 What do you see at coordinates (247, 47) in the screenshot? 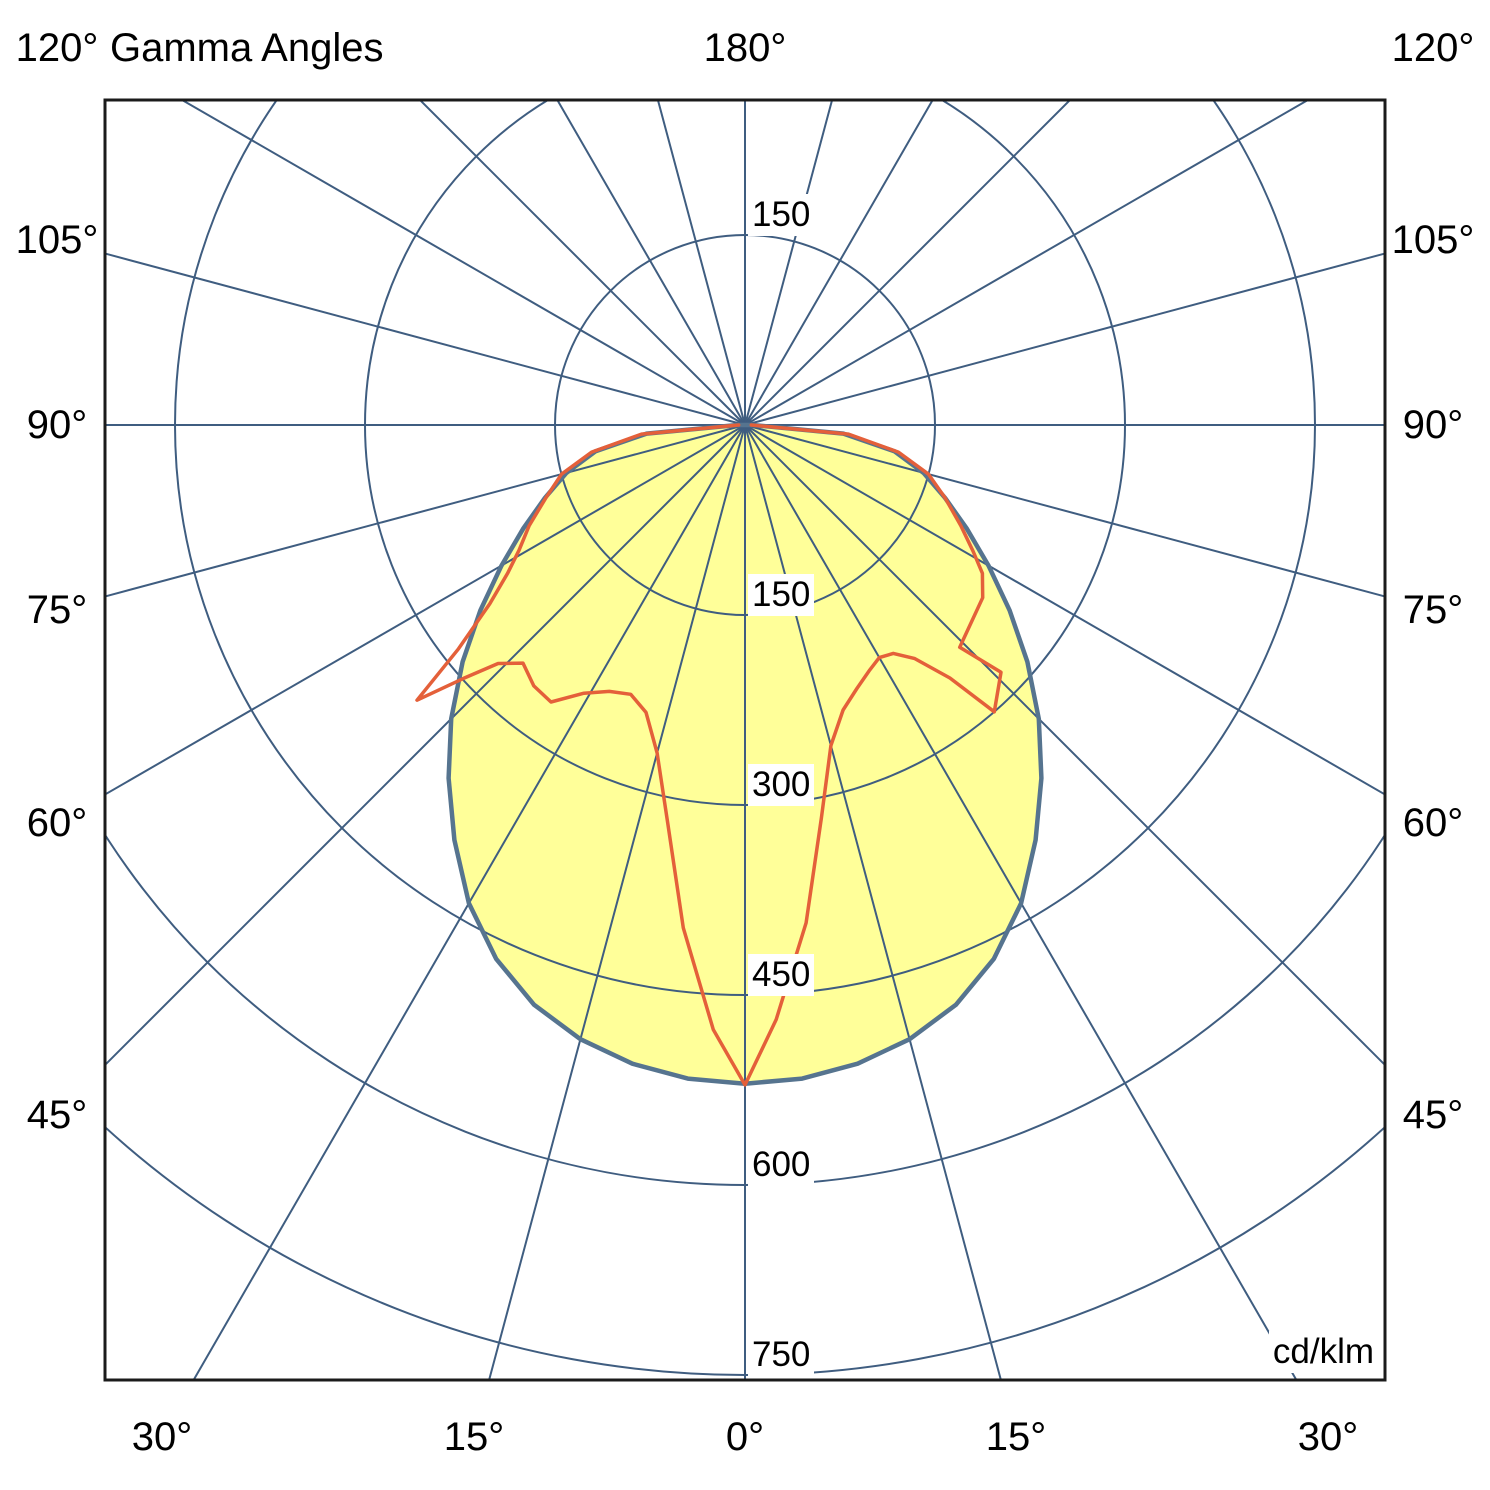
I see `chart-title: Gamma Angles` at bounding box center [247, 47].